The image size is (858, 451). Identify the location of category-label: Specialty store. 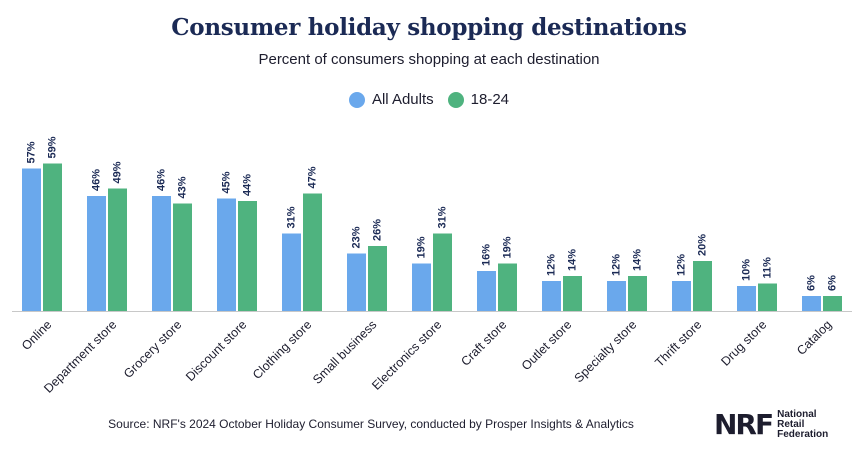
(606, 352).